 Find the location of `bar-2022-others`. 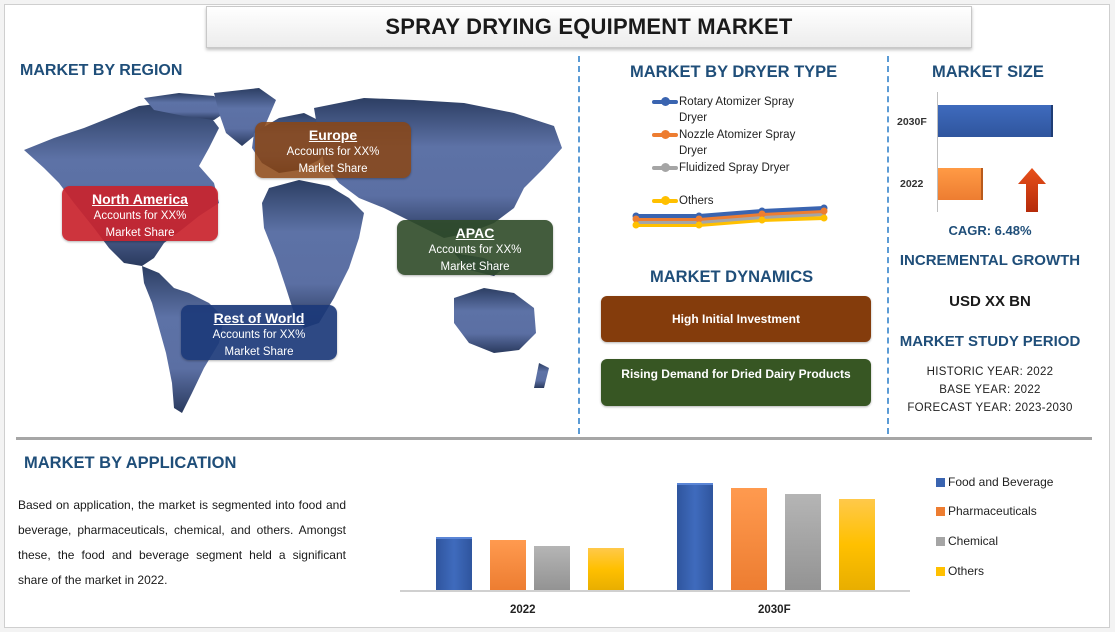

bar-2022-others is located at coordinates (606, 569).